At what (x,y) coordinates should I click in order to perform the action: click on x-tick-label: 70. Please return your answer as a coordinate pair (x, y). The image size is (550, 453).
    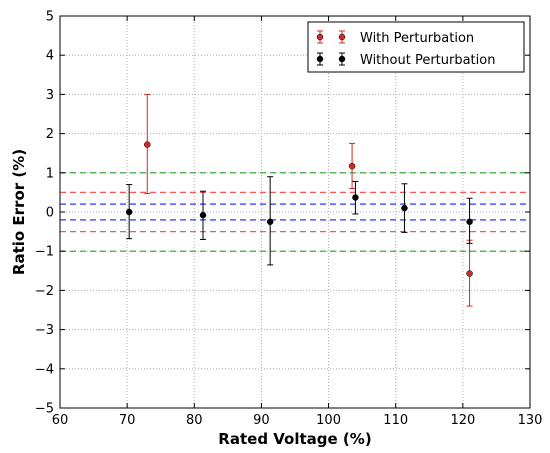
    Looking at the image, I should click on (127, 420).